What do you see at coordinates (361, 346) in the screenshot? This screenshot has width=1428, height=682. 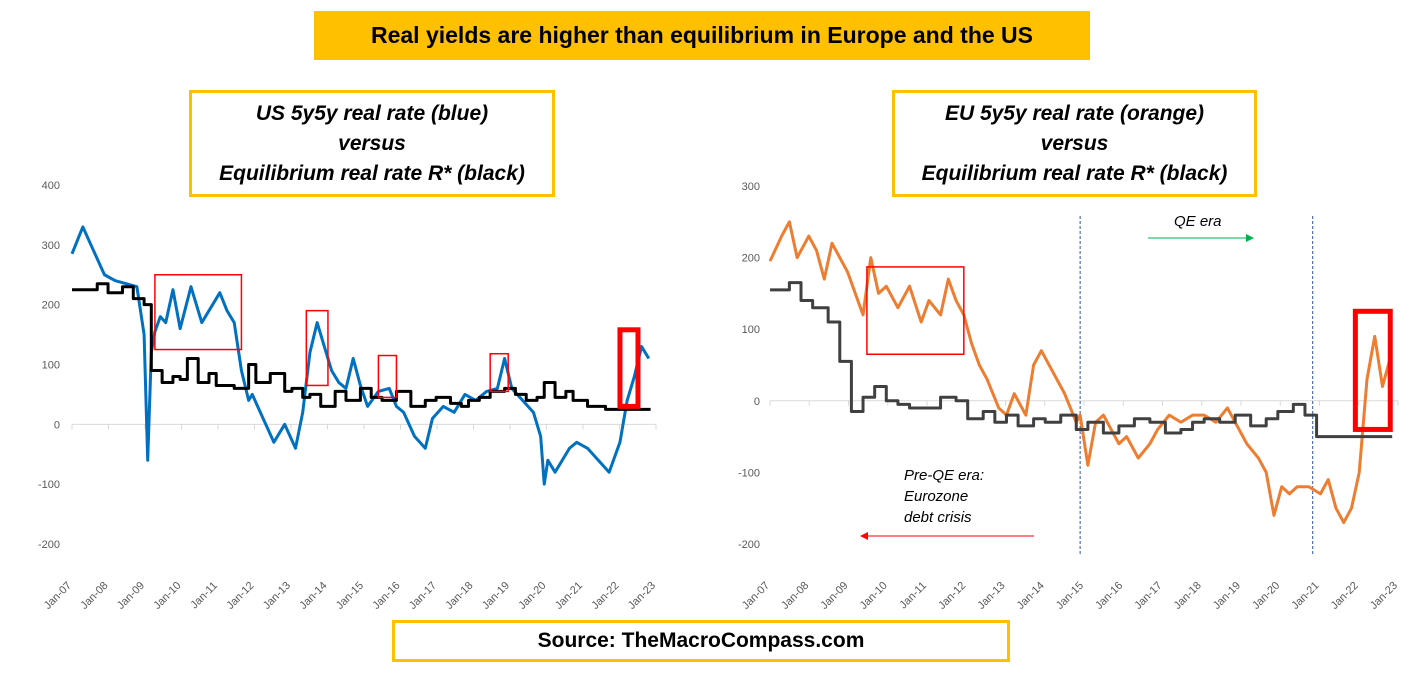 I see `us-equilibrium-series-line` at bounding box center [361, 346].